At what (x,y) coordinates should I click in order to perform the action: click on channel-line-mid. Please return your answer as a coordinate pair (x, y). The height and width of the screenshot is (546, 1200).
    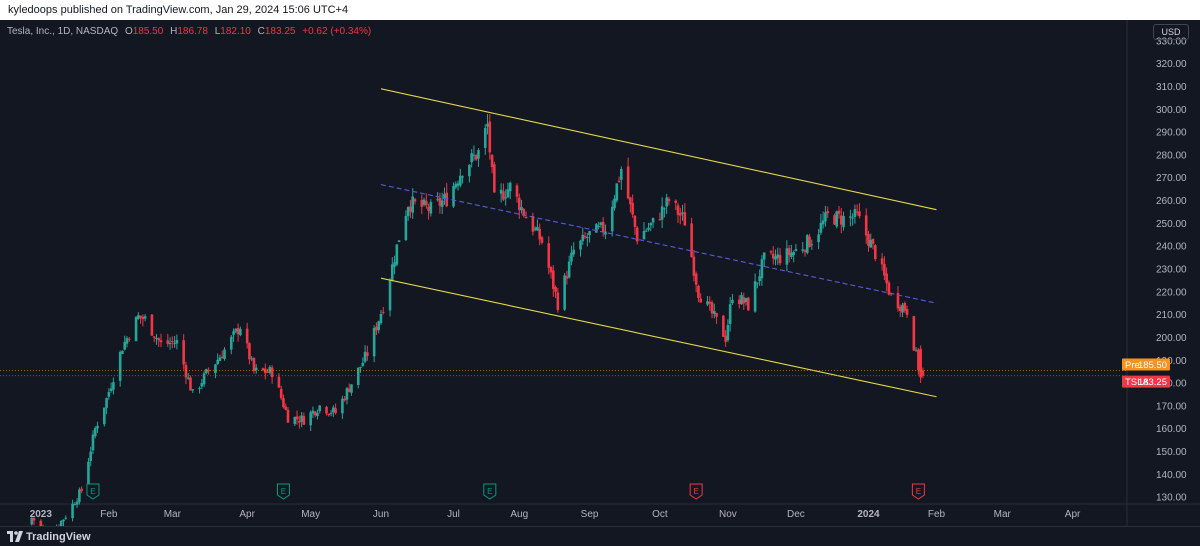
    Looking at the image, I should click on (658, 244).